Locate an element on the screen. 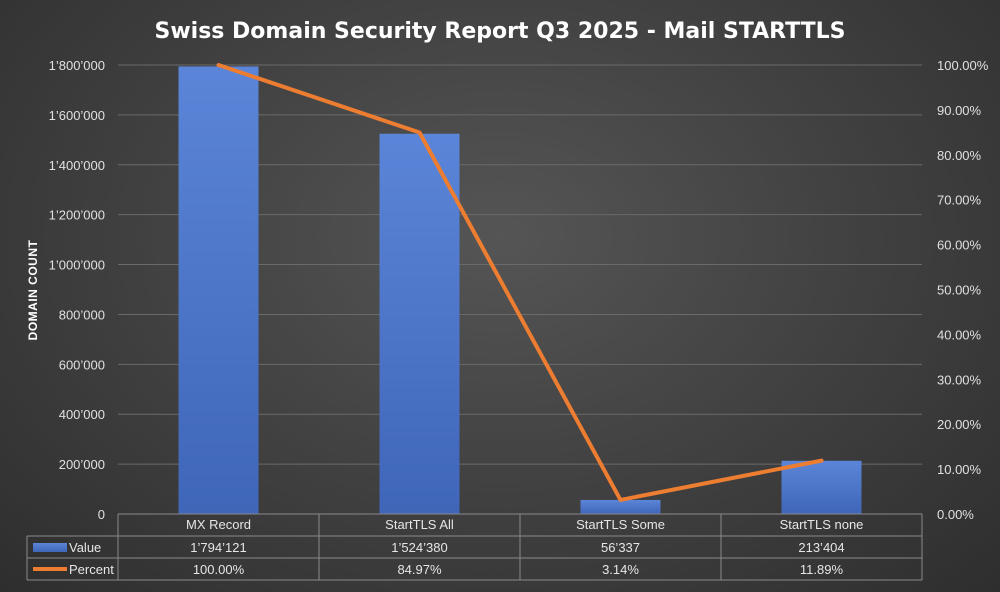 The image size is (1000, 592). y2-tick-label: 20.00% is located at coordinates (959, 424).